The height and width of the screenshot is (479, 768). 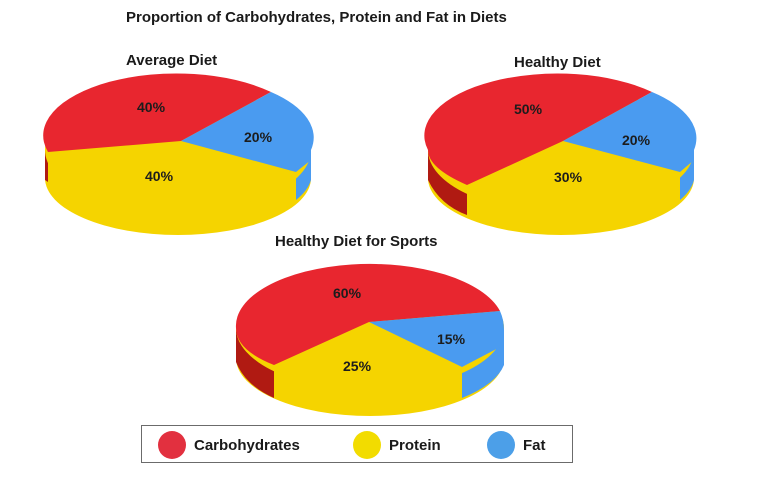 I want to click on label-carbohydrates: 40%, so click(x=151, y=107).